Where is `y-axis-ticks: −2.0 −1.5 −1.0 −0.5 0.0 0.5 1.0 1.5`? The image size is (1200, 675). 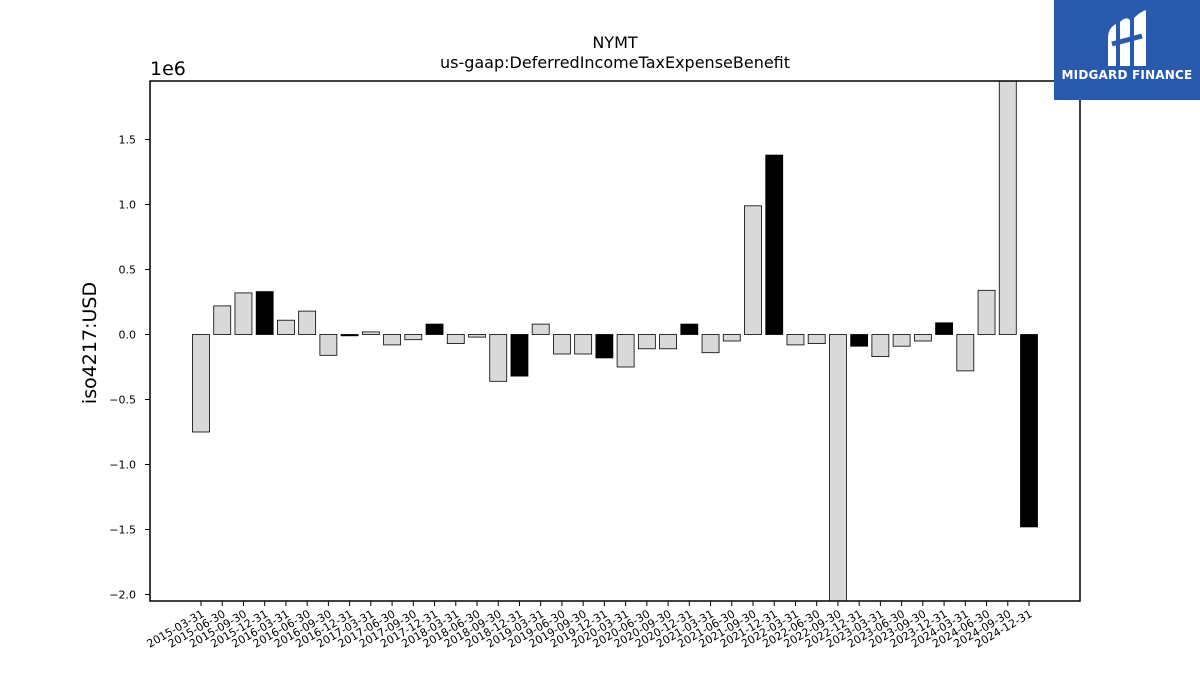
y-axis-ticks: −2.0 −1.5 −1.0 −0.5 0.0 0.5 1.0 1.5 is located at coordinates (129, 368).